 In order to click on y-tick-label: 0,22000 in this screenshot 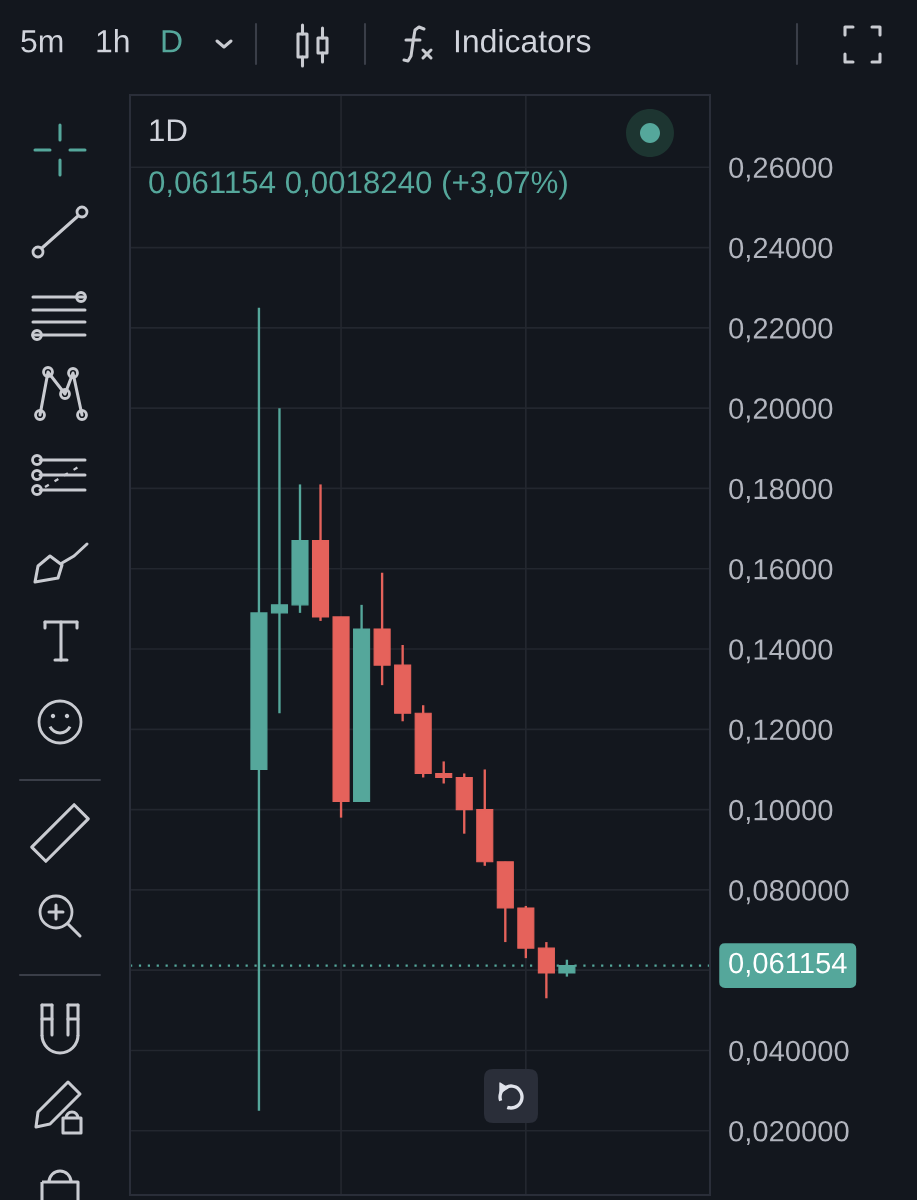, I will do `click(781, 330)`.